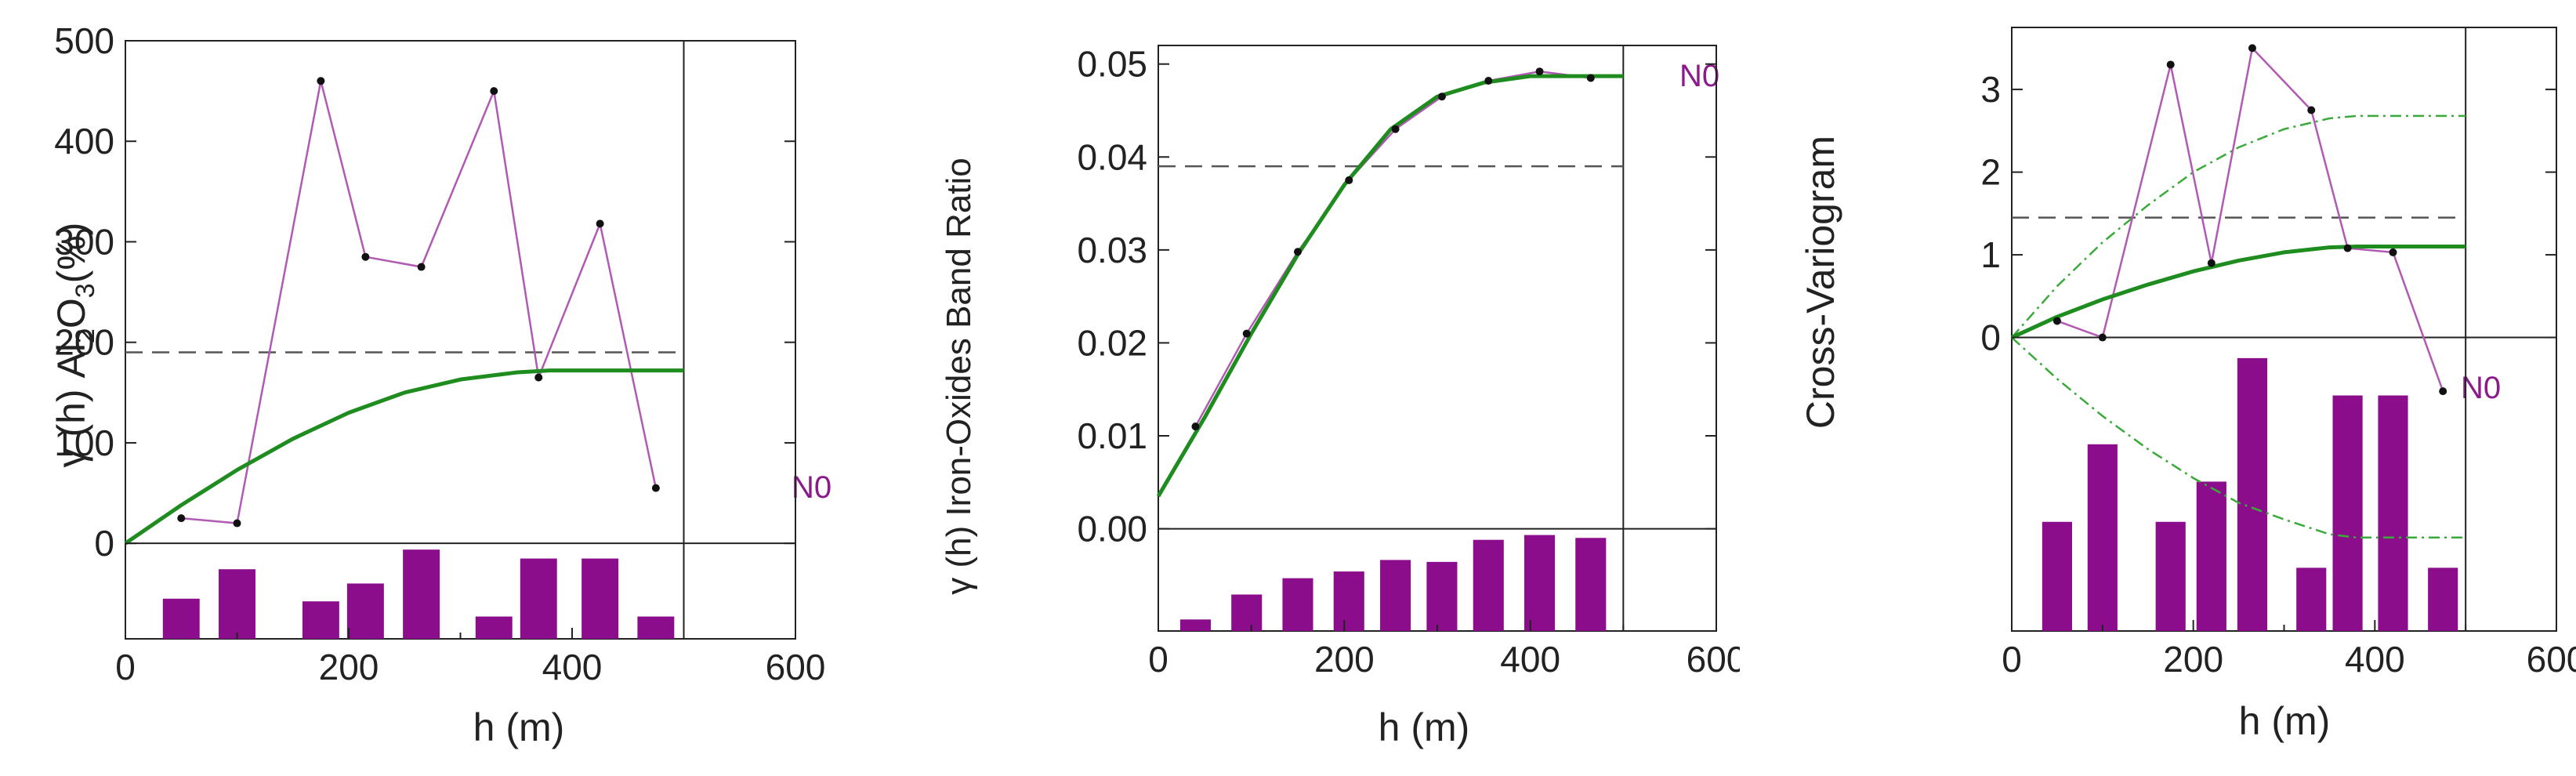 This screenshot has width=2576, height=776. What do you see at coordinates (811, 487) in the screenshot?
I see `al2o3-n0-annotation: N0` at bounding box center [811, 487].